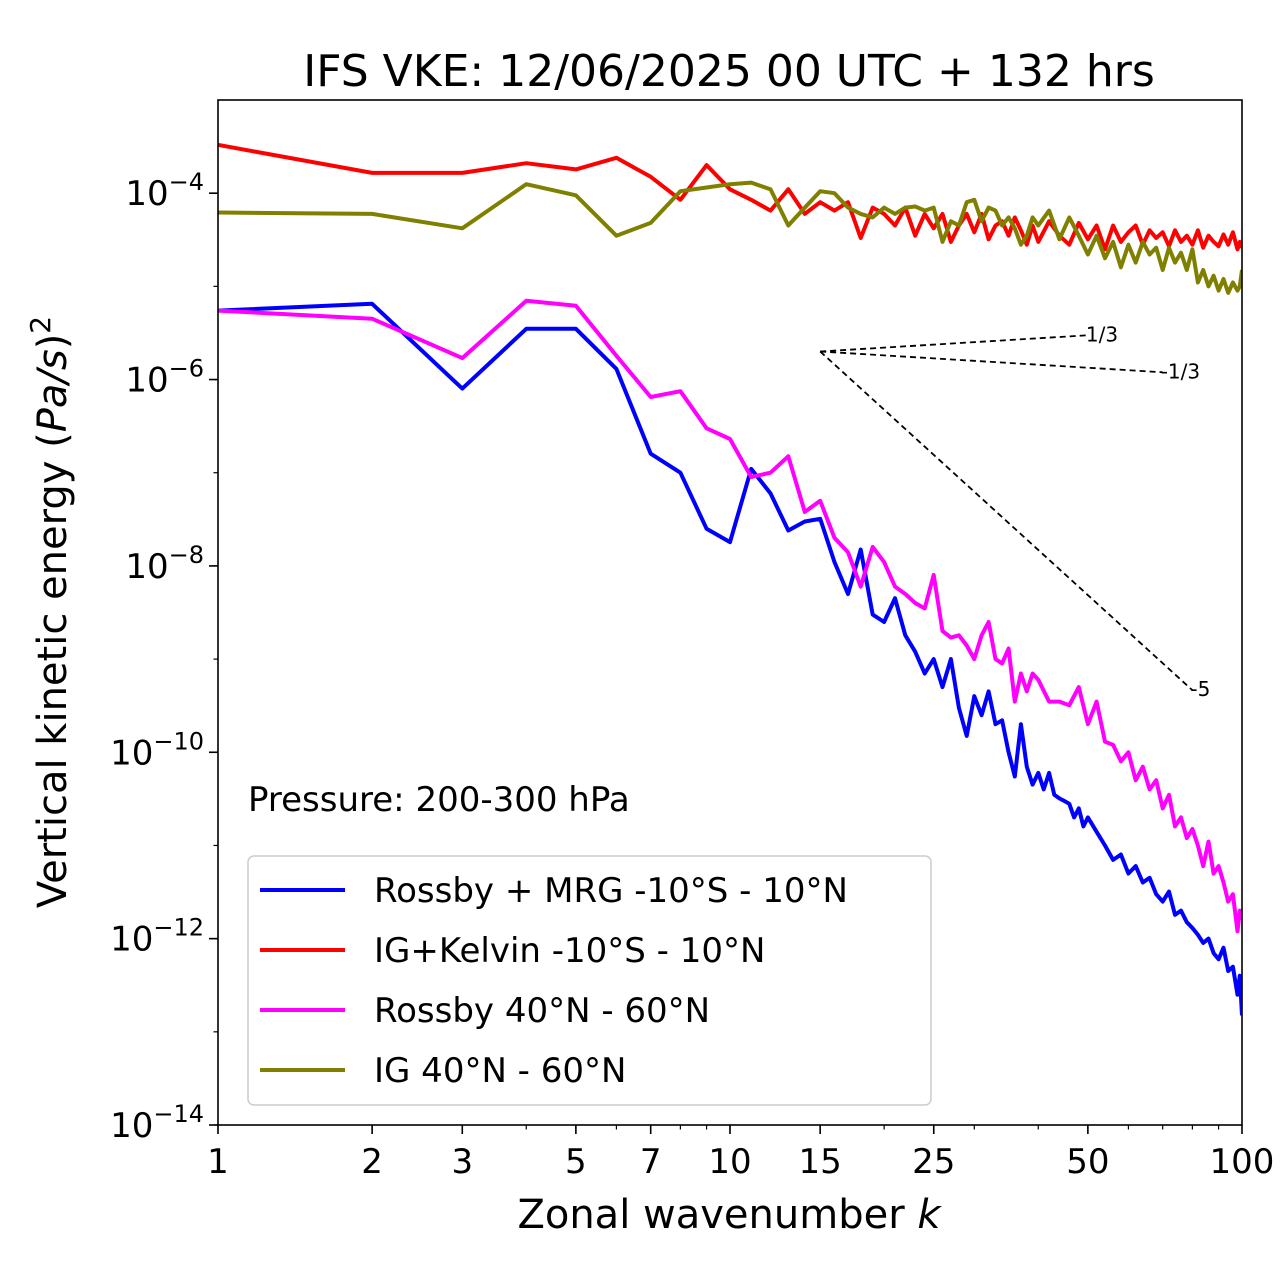 This screenshot has height=1288, width=1280. I want to click on y-tick-label: 10⁻⁴, so click(164, 191).